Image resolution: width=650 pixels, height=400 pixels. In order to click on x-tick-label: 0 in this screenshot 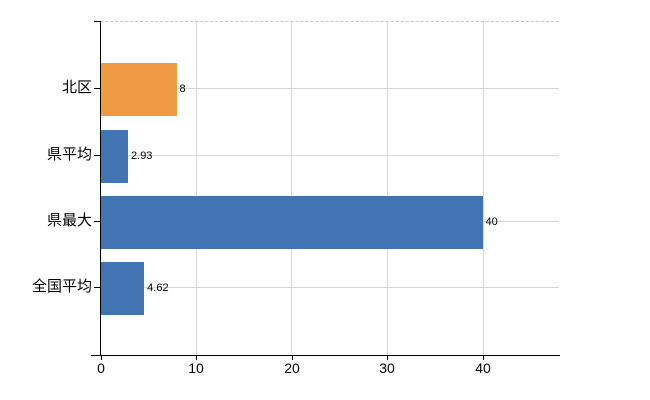, I will do `click(101, 368)`.